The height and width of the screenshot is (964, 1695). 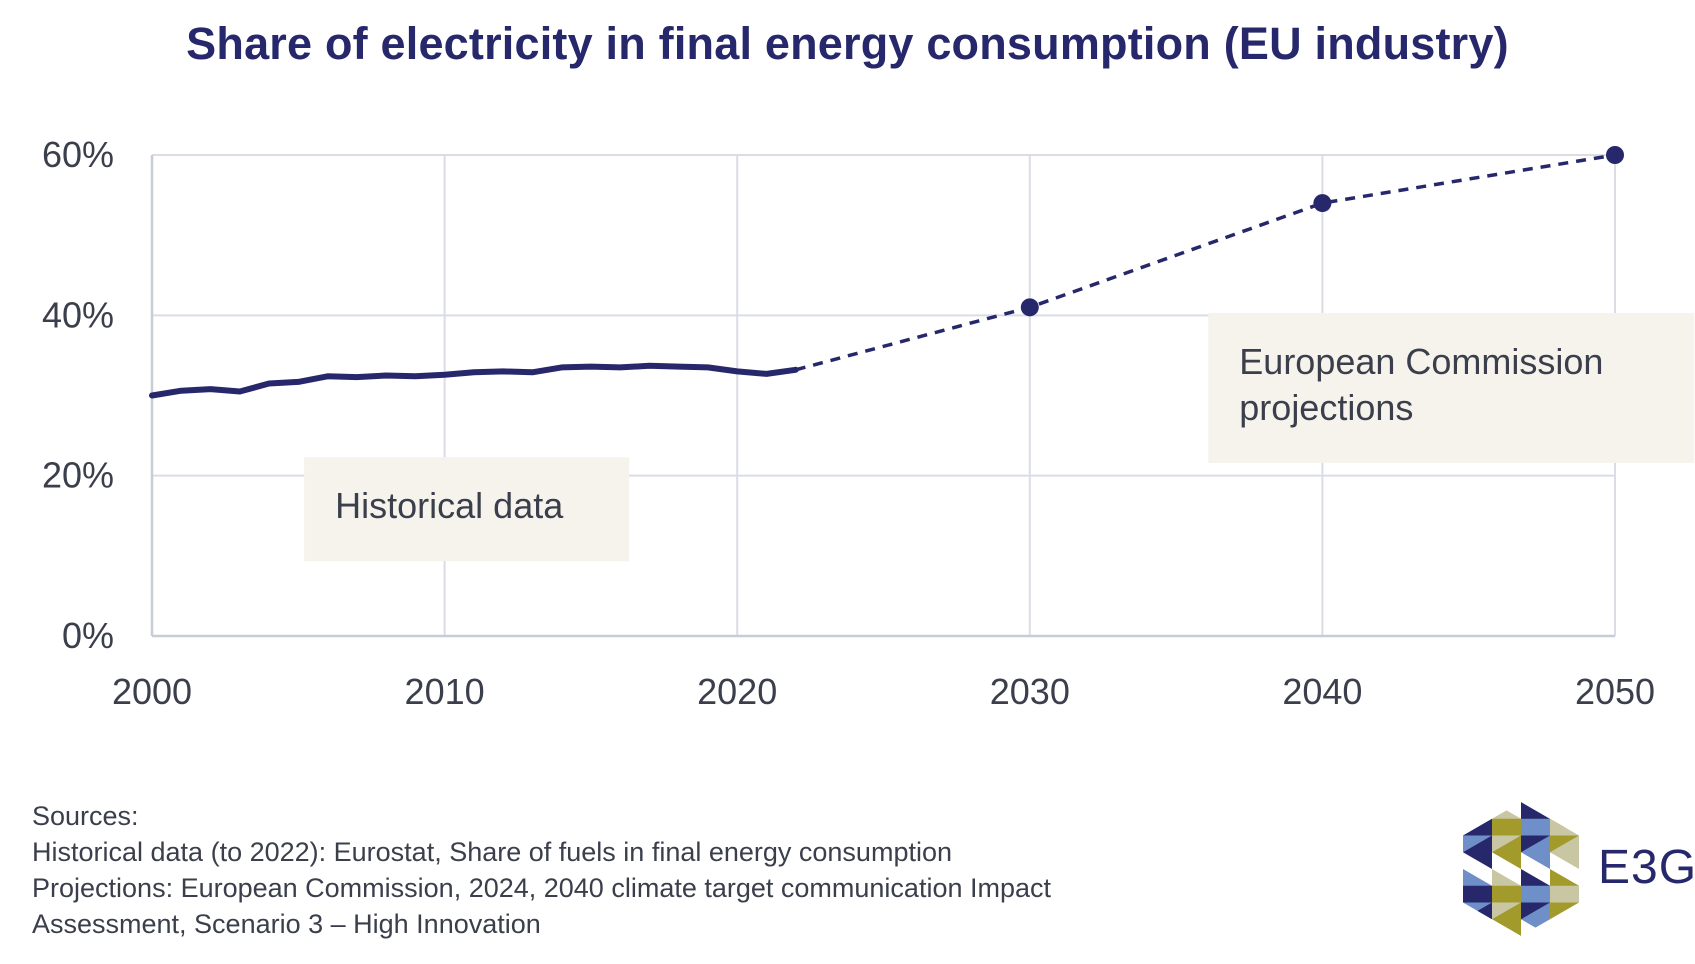 I want to click on annotation-label: projections, so click(x=1326, y=407).